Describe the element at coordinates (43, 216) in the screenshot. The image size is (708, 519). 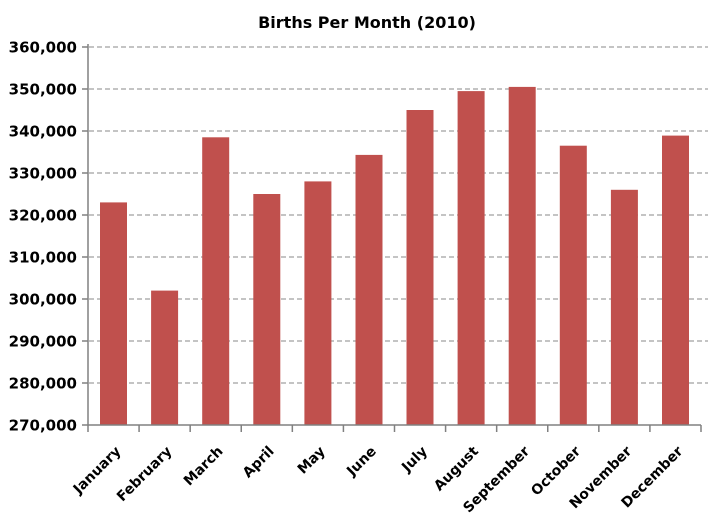
I see `y-tick-label: 320,000` at that location.